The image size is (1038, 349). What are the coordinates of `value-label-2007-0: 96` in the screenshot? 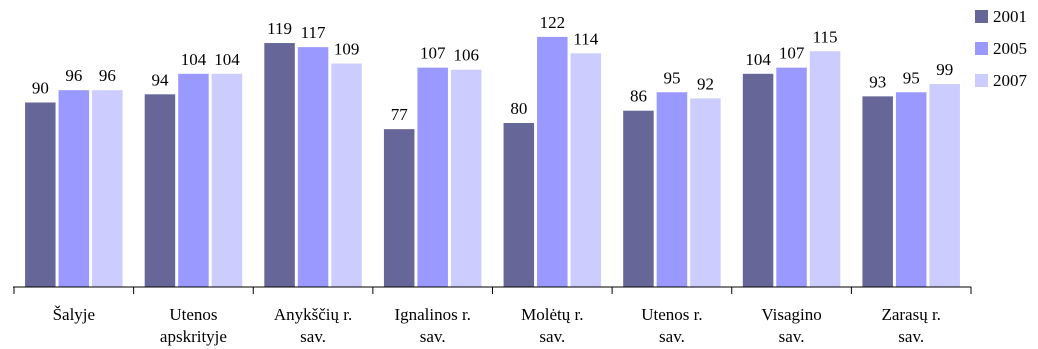 It's located at (107, 75).